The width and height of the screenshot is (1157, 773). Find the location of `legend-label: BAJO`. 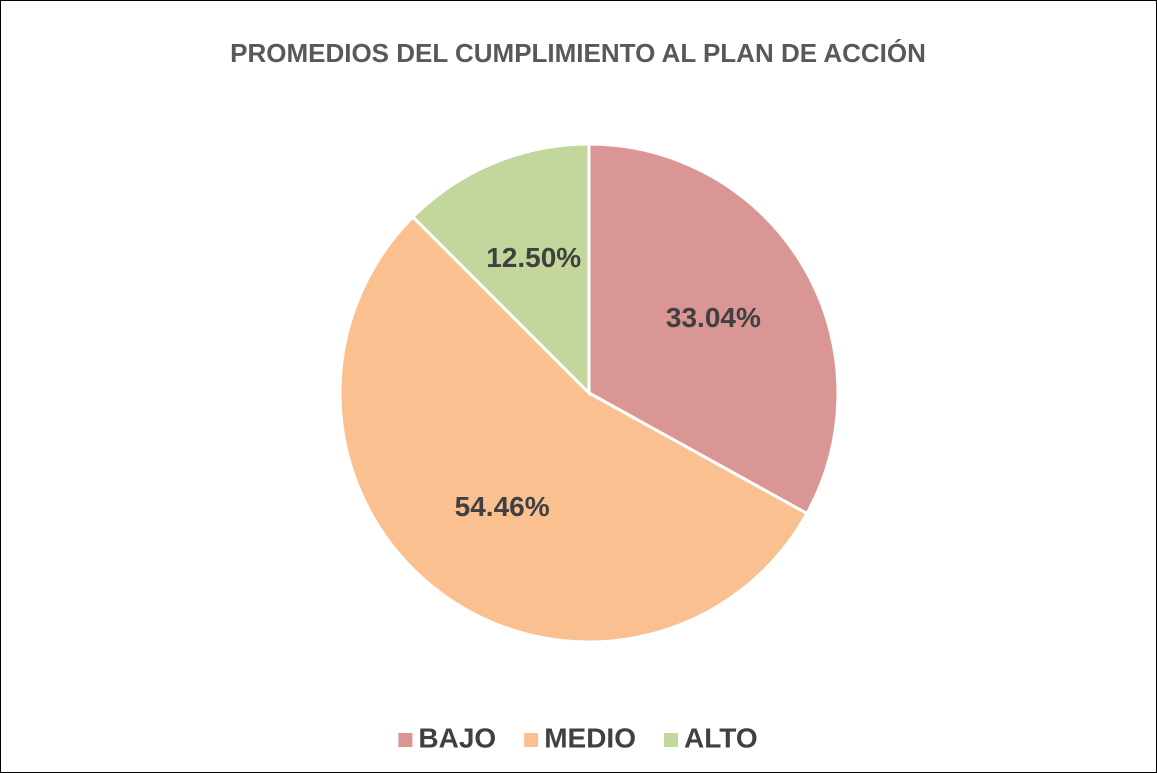

legend-label: BAJO is located at coordinates (457, 737).